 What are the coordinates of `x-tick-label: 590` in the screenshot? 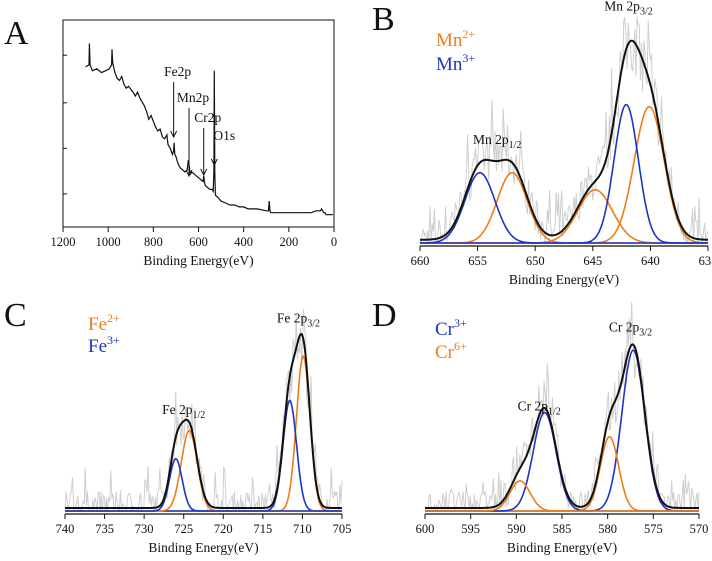 It's located at (516, 529).